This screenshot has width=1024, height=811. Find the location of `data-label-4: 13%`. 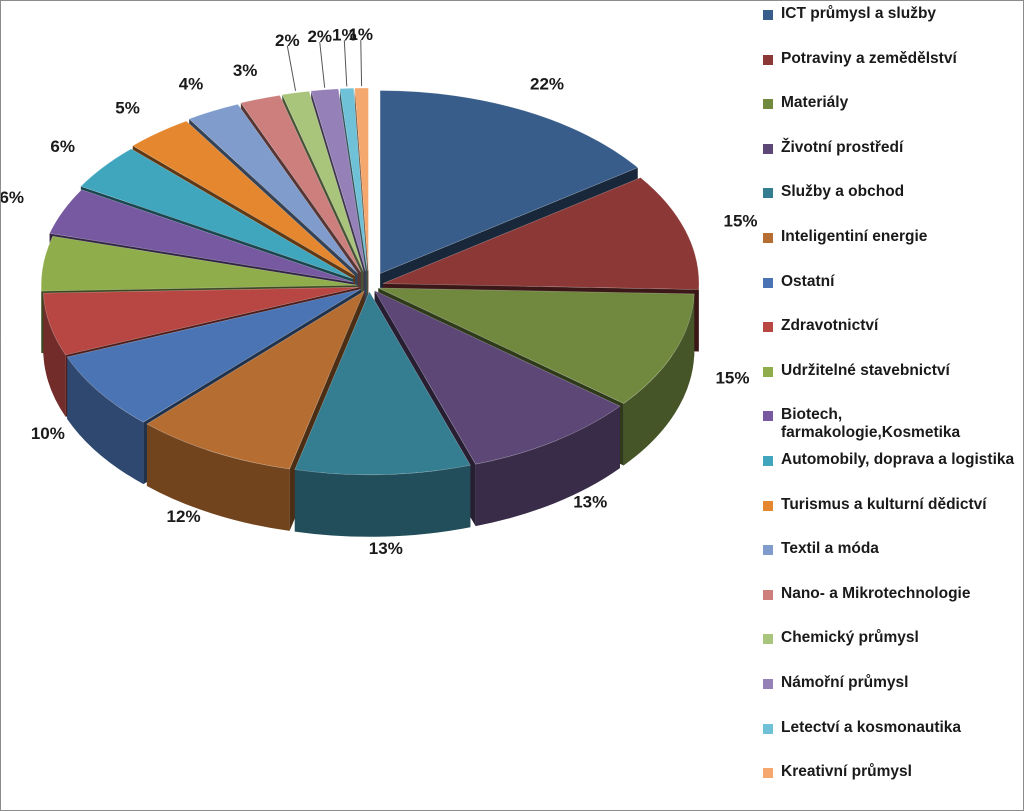

data-label-4: 13% is located at coordinates (590, 501).